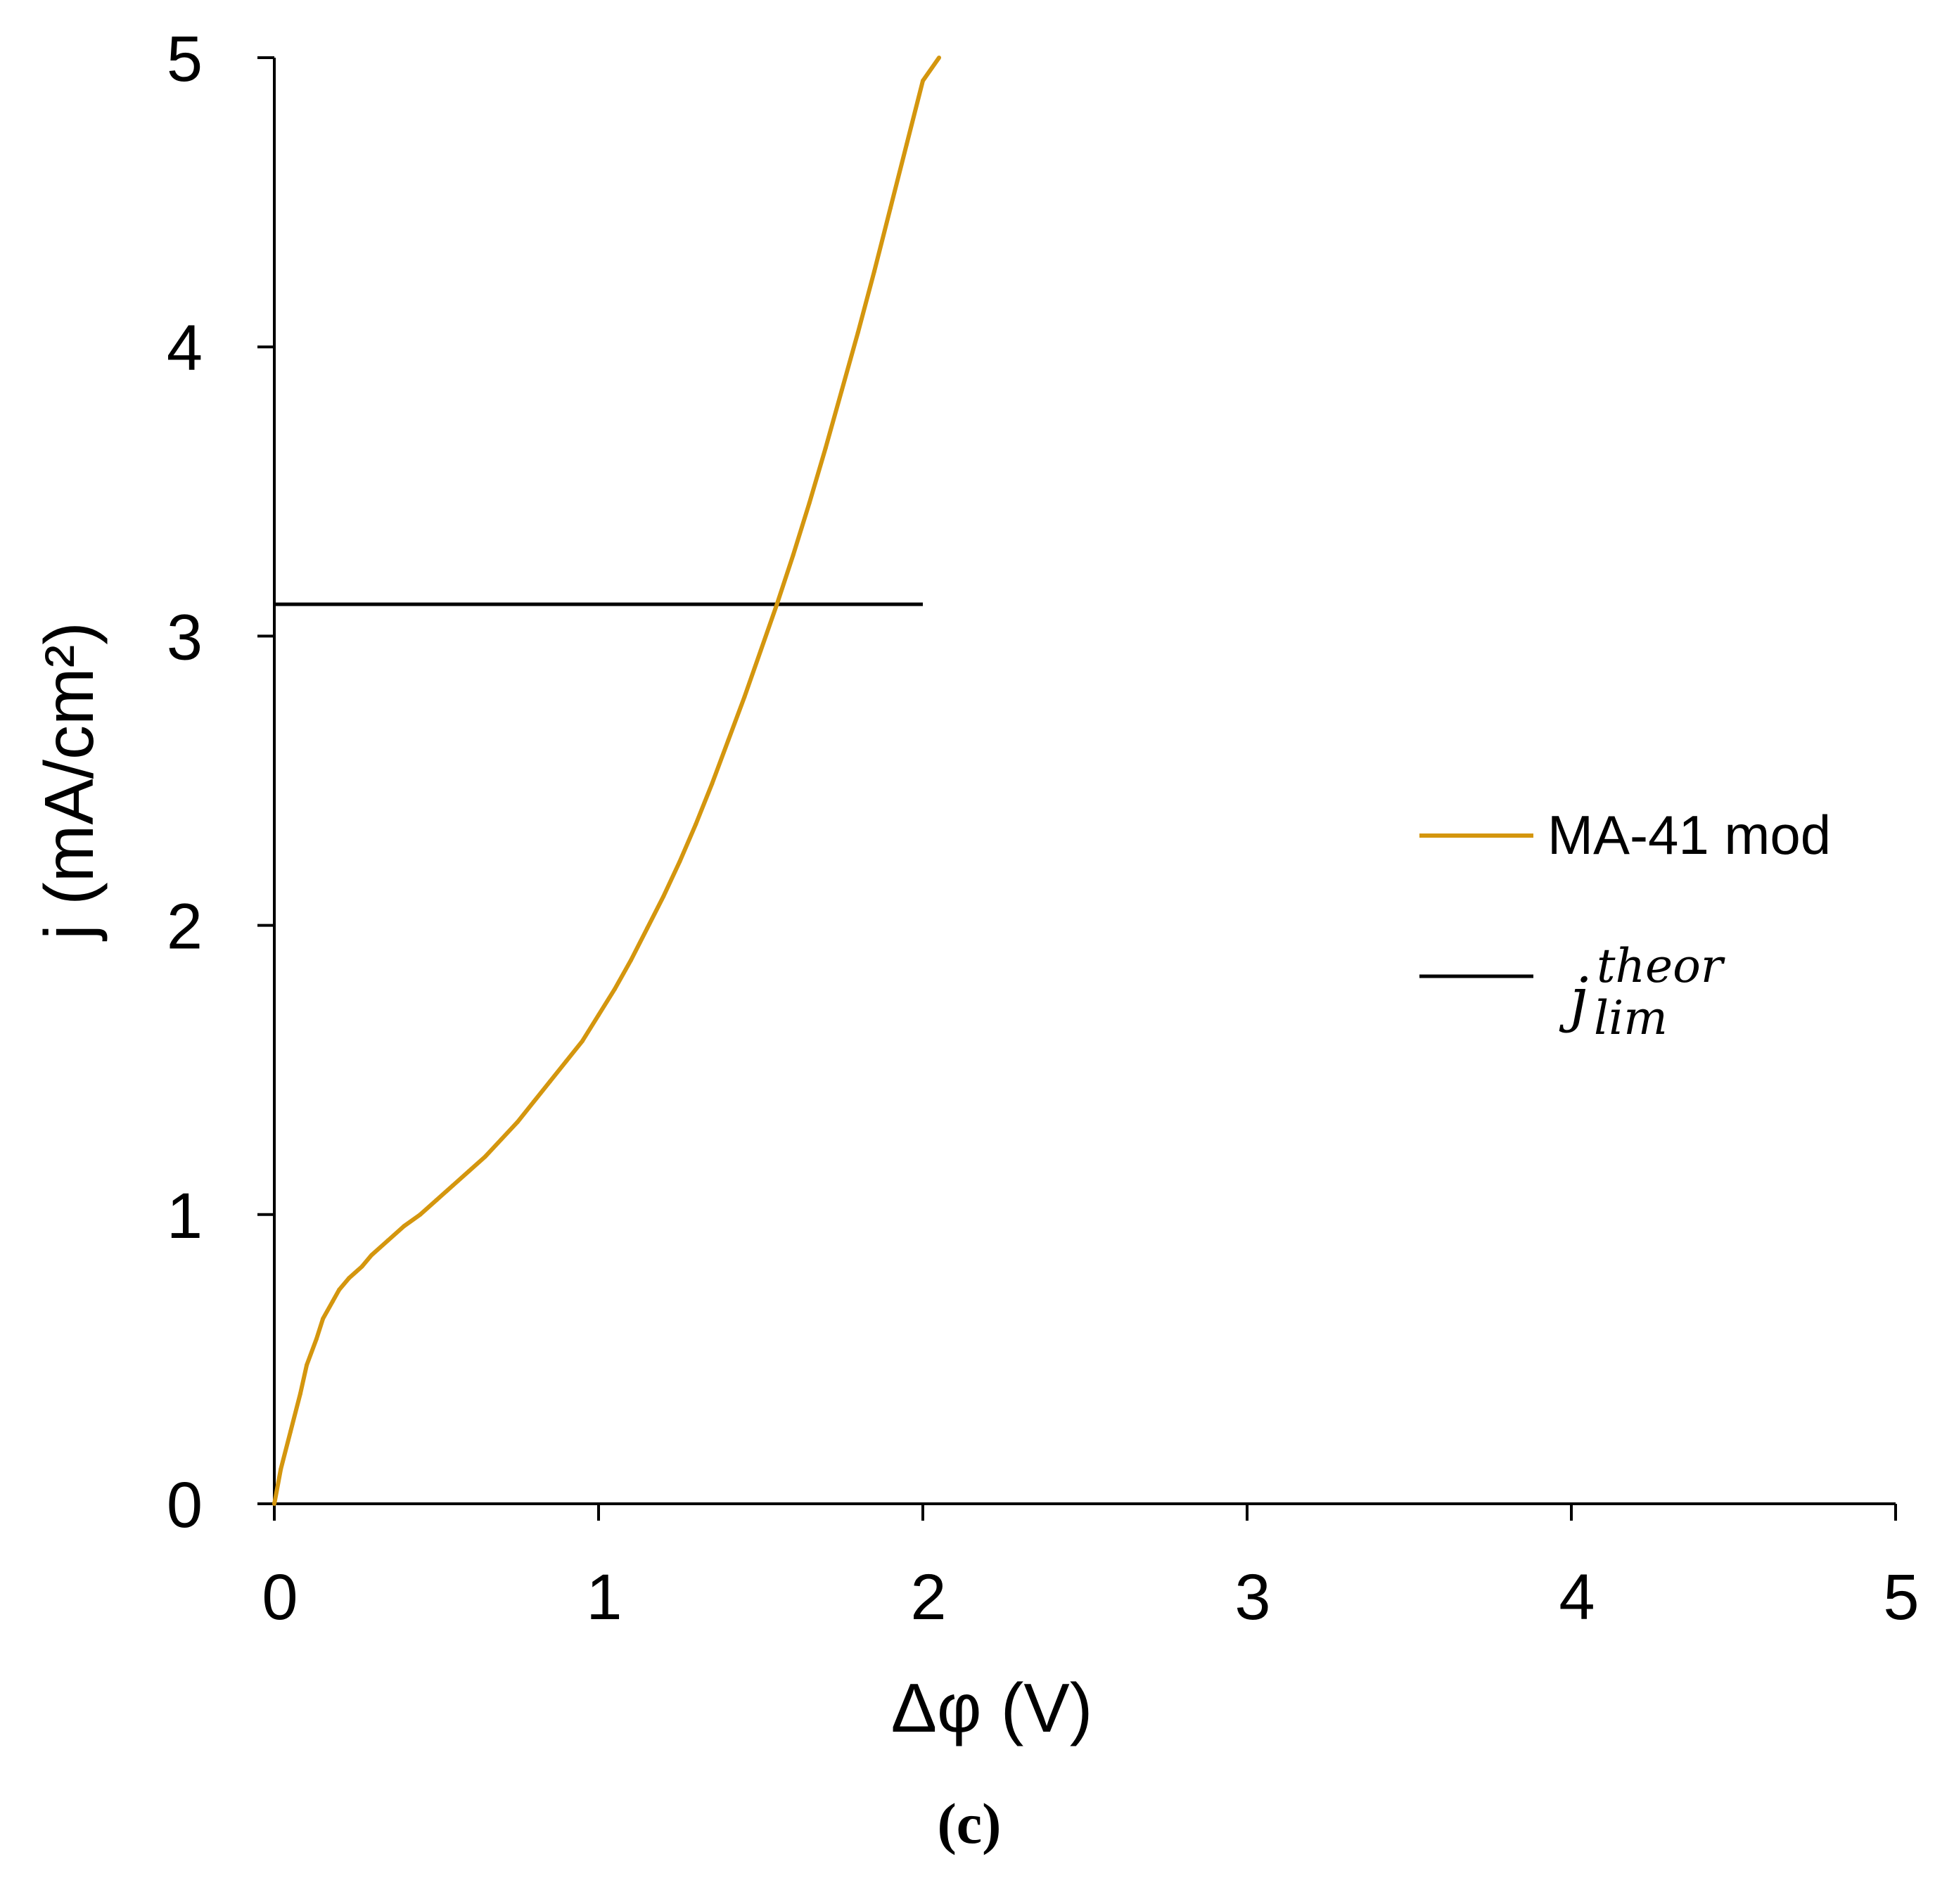  I want to click on y-tick-label: 2, so click(185, 927).